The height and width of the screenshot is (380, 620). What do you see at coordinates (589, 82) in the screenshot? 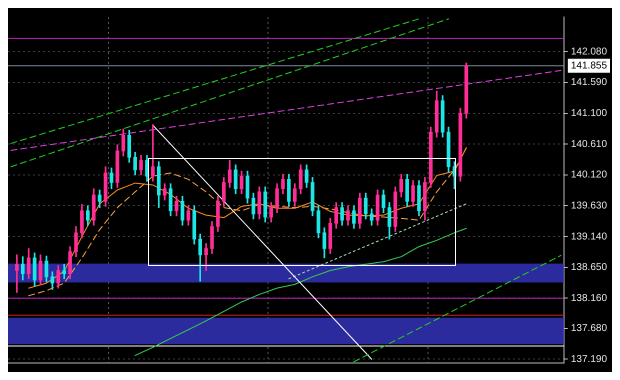
I see `y-tick-label: 141.590` at bounding box center [589, 82].